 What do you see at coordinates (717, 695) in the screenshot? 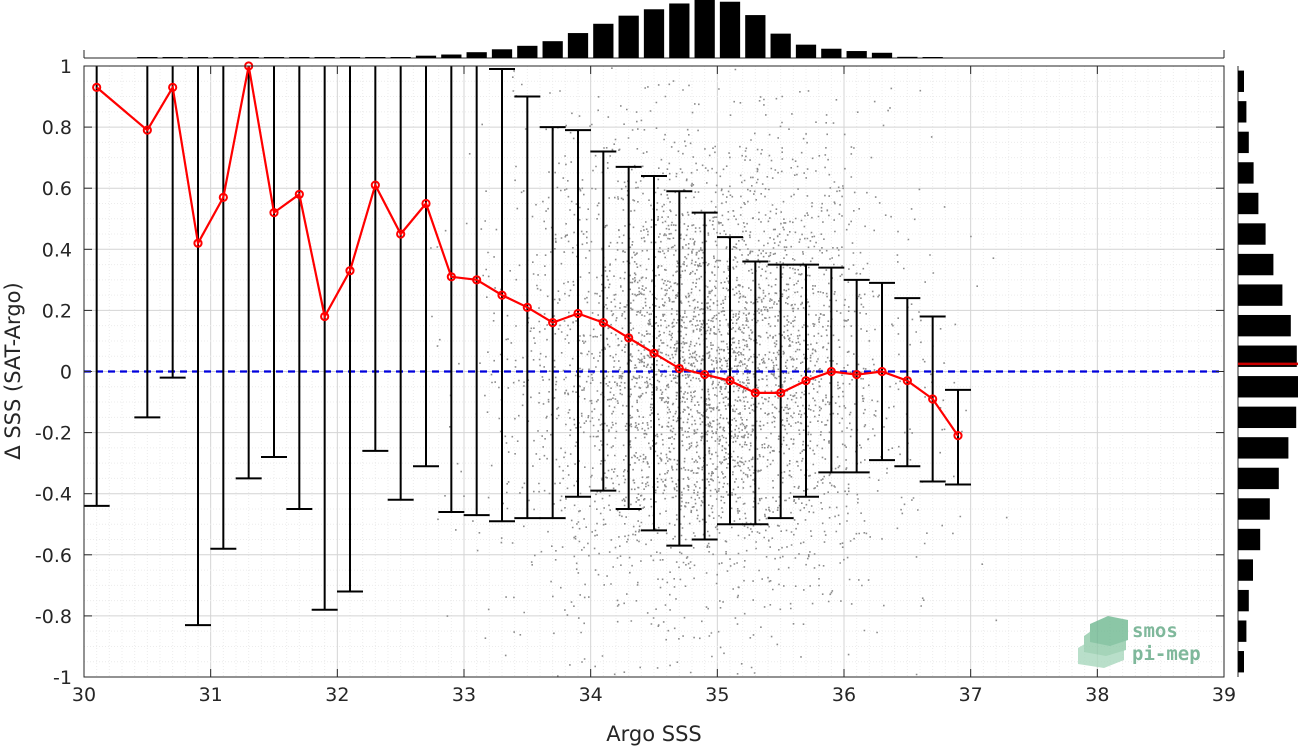
I see `x-tick-label: 35` at bounding box center [717, 695].